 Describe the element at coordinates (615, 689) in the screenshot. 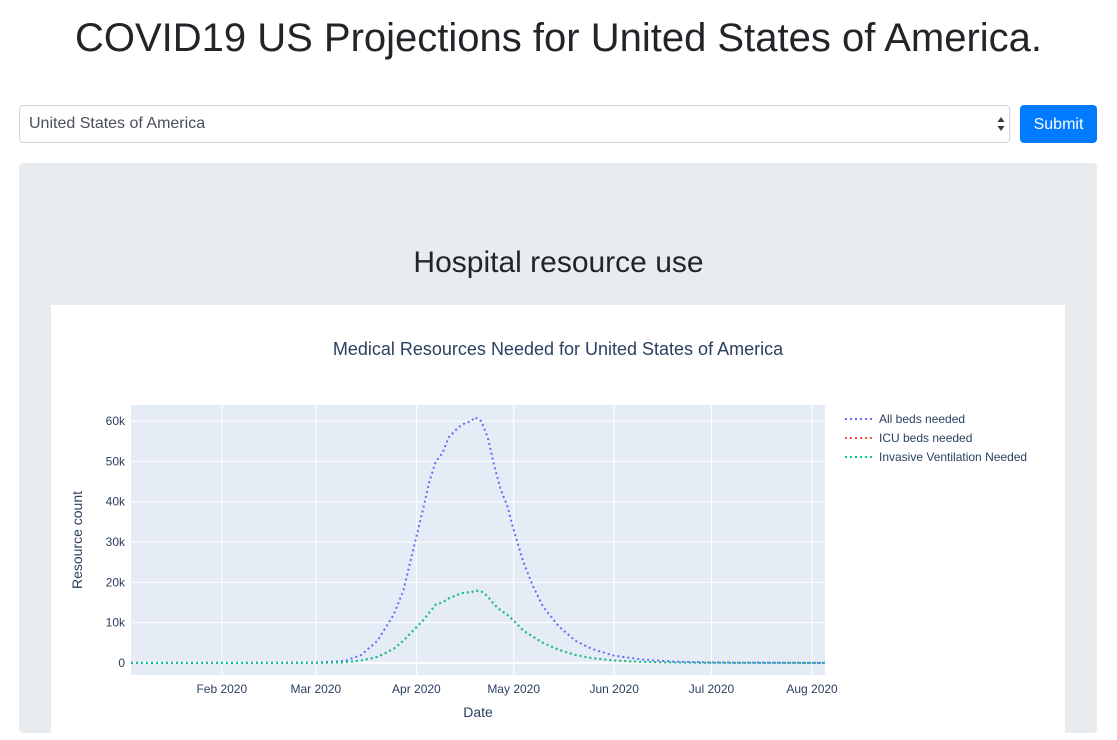

I see `x-tick-label: Jun 2020` at that location.